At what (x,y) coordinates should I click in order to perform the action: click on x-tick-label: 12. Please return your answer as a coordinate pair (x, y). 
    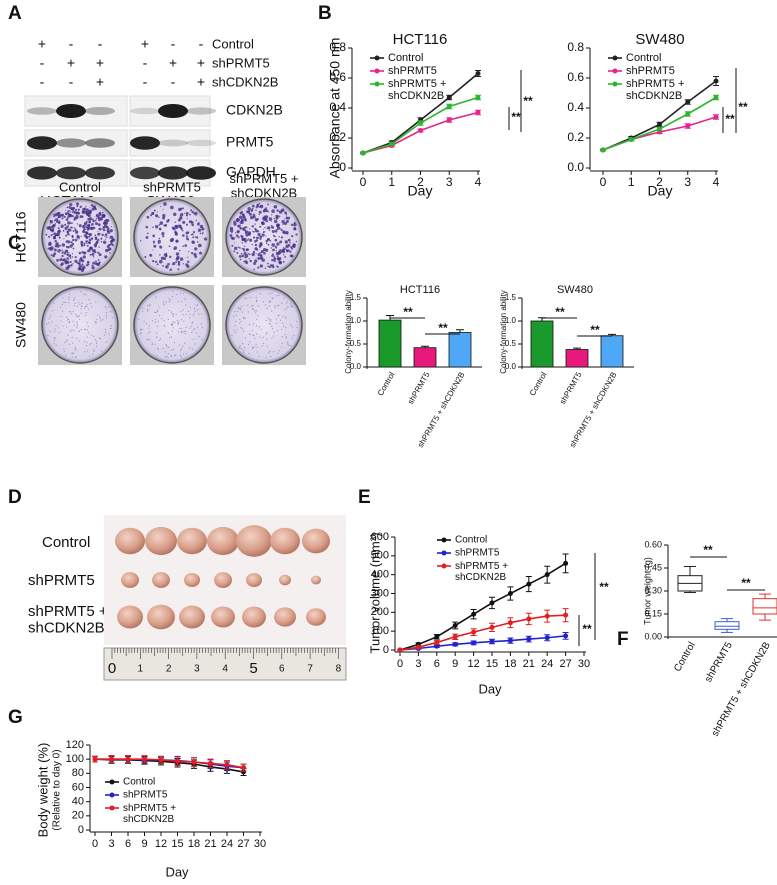
    Looking at the image, I should click on (473, 664).